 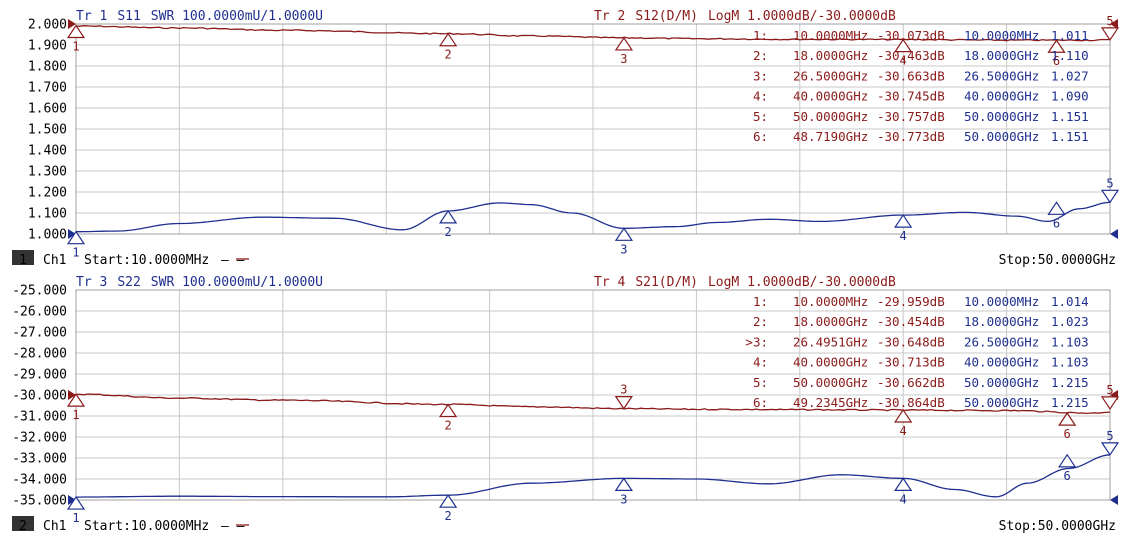 I want to click on marker-red-number: 5, so click(x=1109, y=21).